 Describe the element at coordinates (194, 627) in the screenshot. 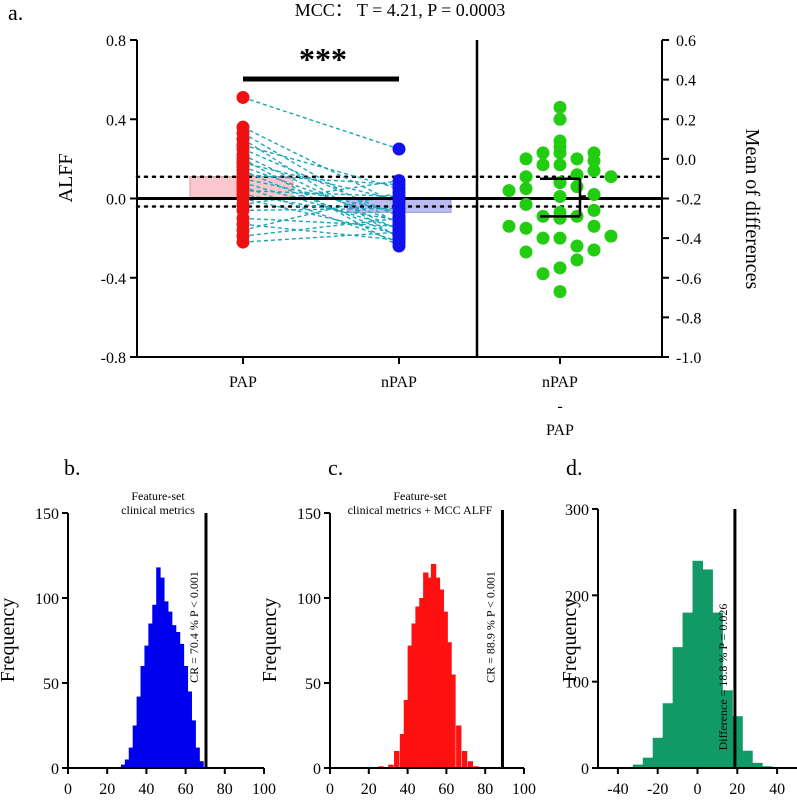

I see `observed-value-label: CR = 70.4 % P < 0.001` at that location.